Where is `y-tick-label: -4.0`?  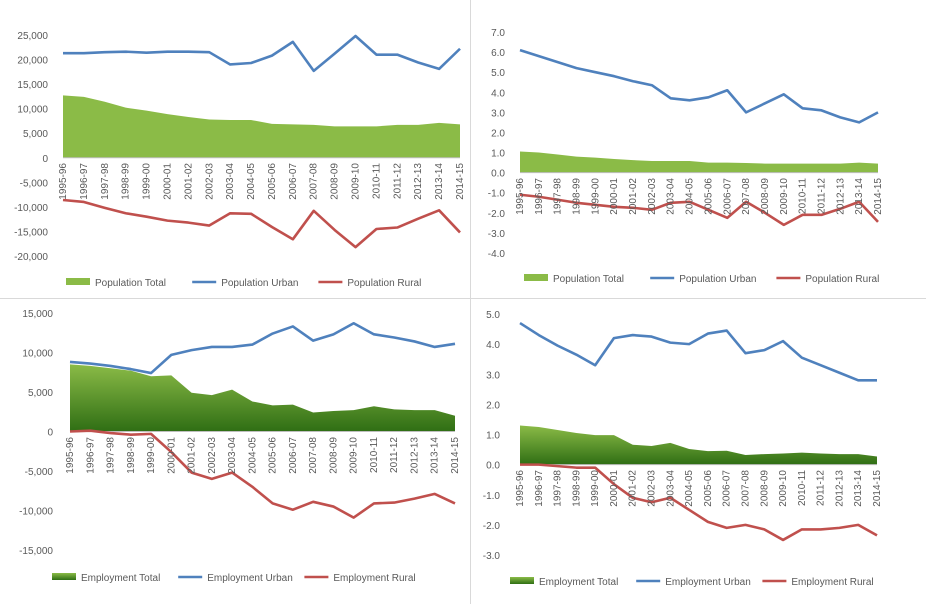 y-tick-label: -4.0 is located at coordinates (497, 254).